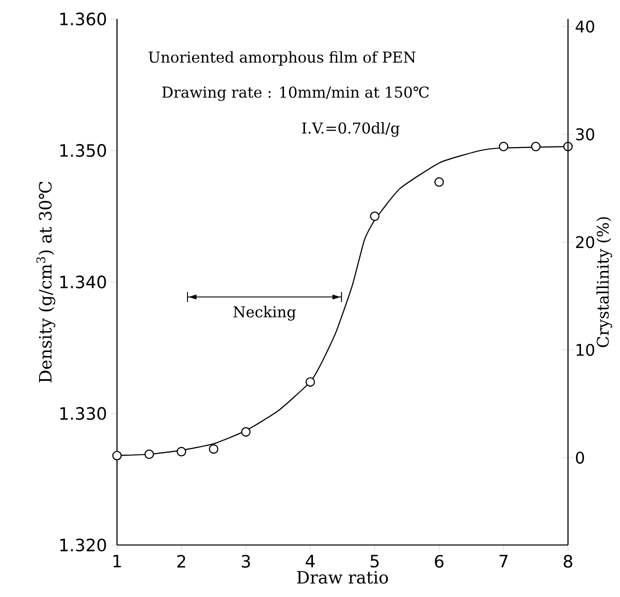 Image resolution: width=620 pixels, height=597 pixels. What do you see at coordinates (83, 150) in the screenshot?
I see `y-tick-label: 1.350` at bounding box center [83, 150].